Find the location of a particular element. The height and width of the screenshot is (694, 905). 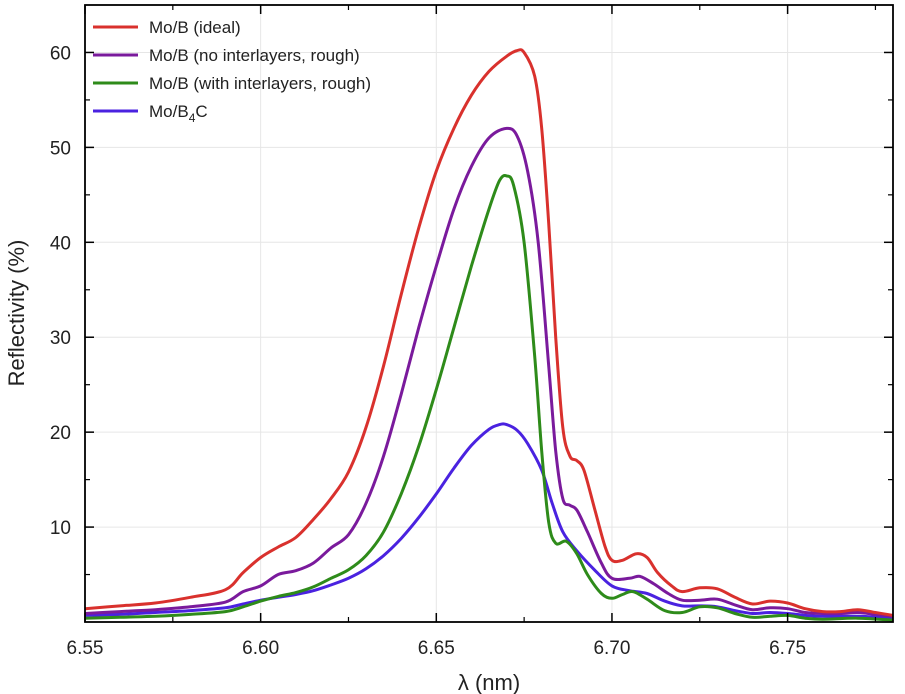

legend-label: Mo/B4C is located at coordinates (178, 113).